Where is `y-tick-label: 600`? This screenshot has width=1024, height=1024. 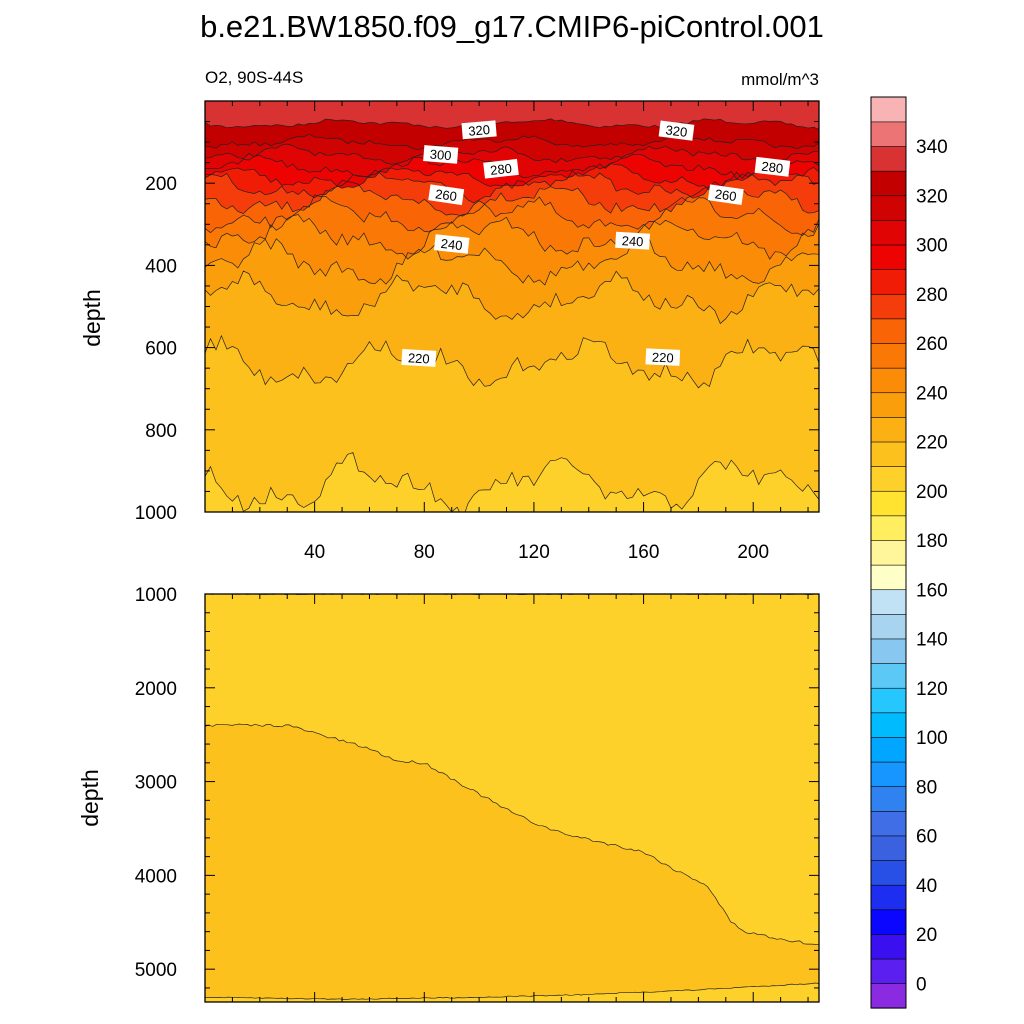
y-tick-label: 600 is located at coordinates (161, 349).